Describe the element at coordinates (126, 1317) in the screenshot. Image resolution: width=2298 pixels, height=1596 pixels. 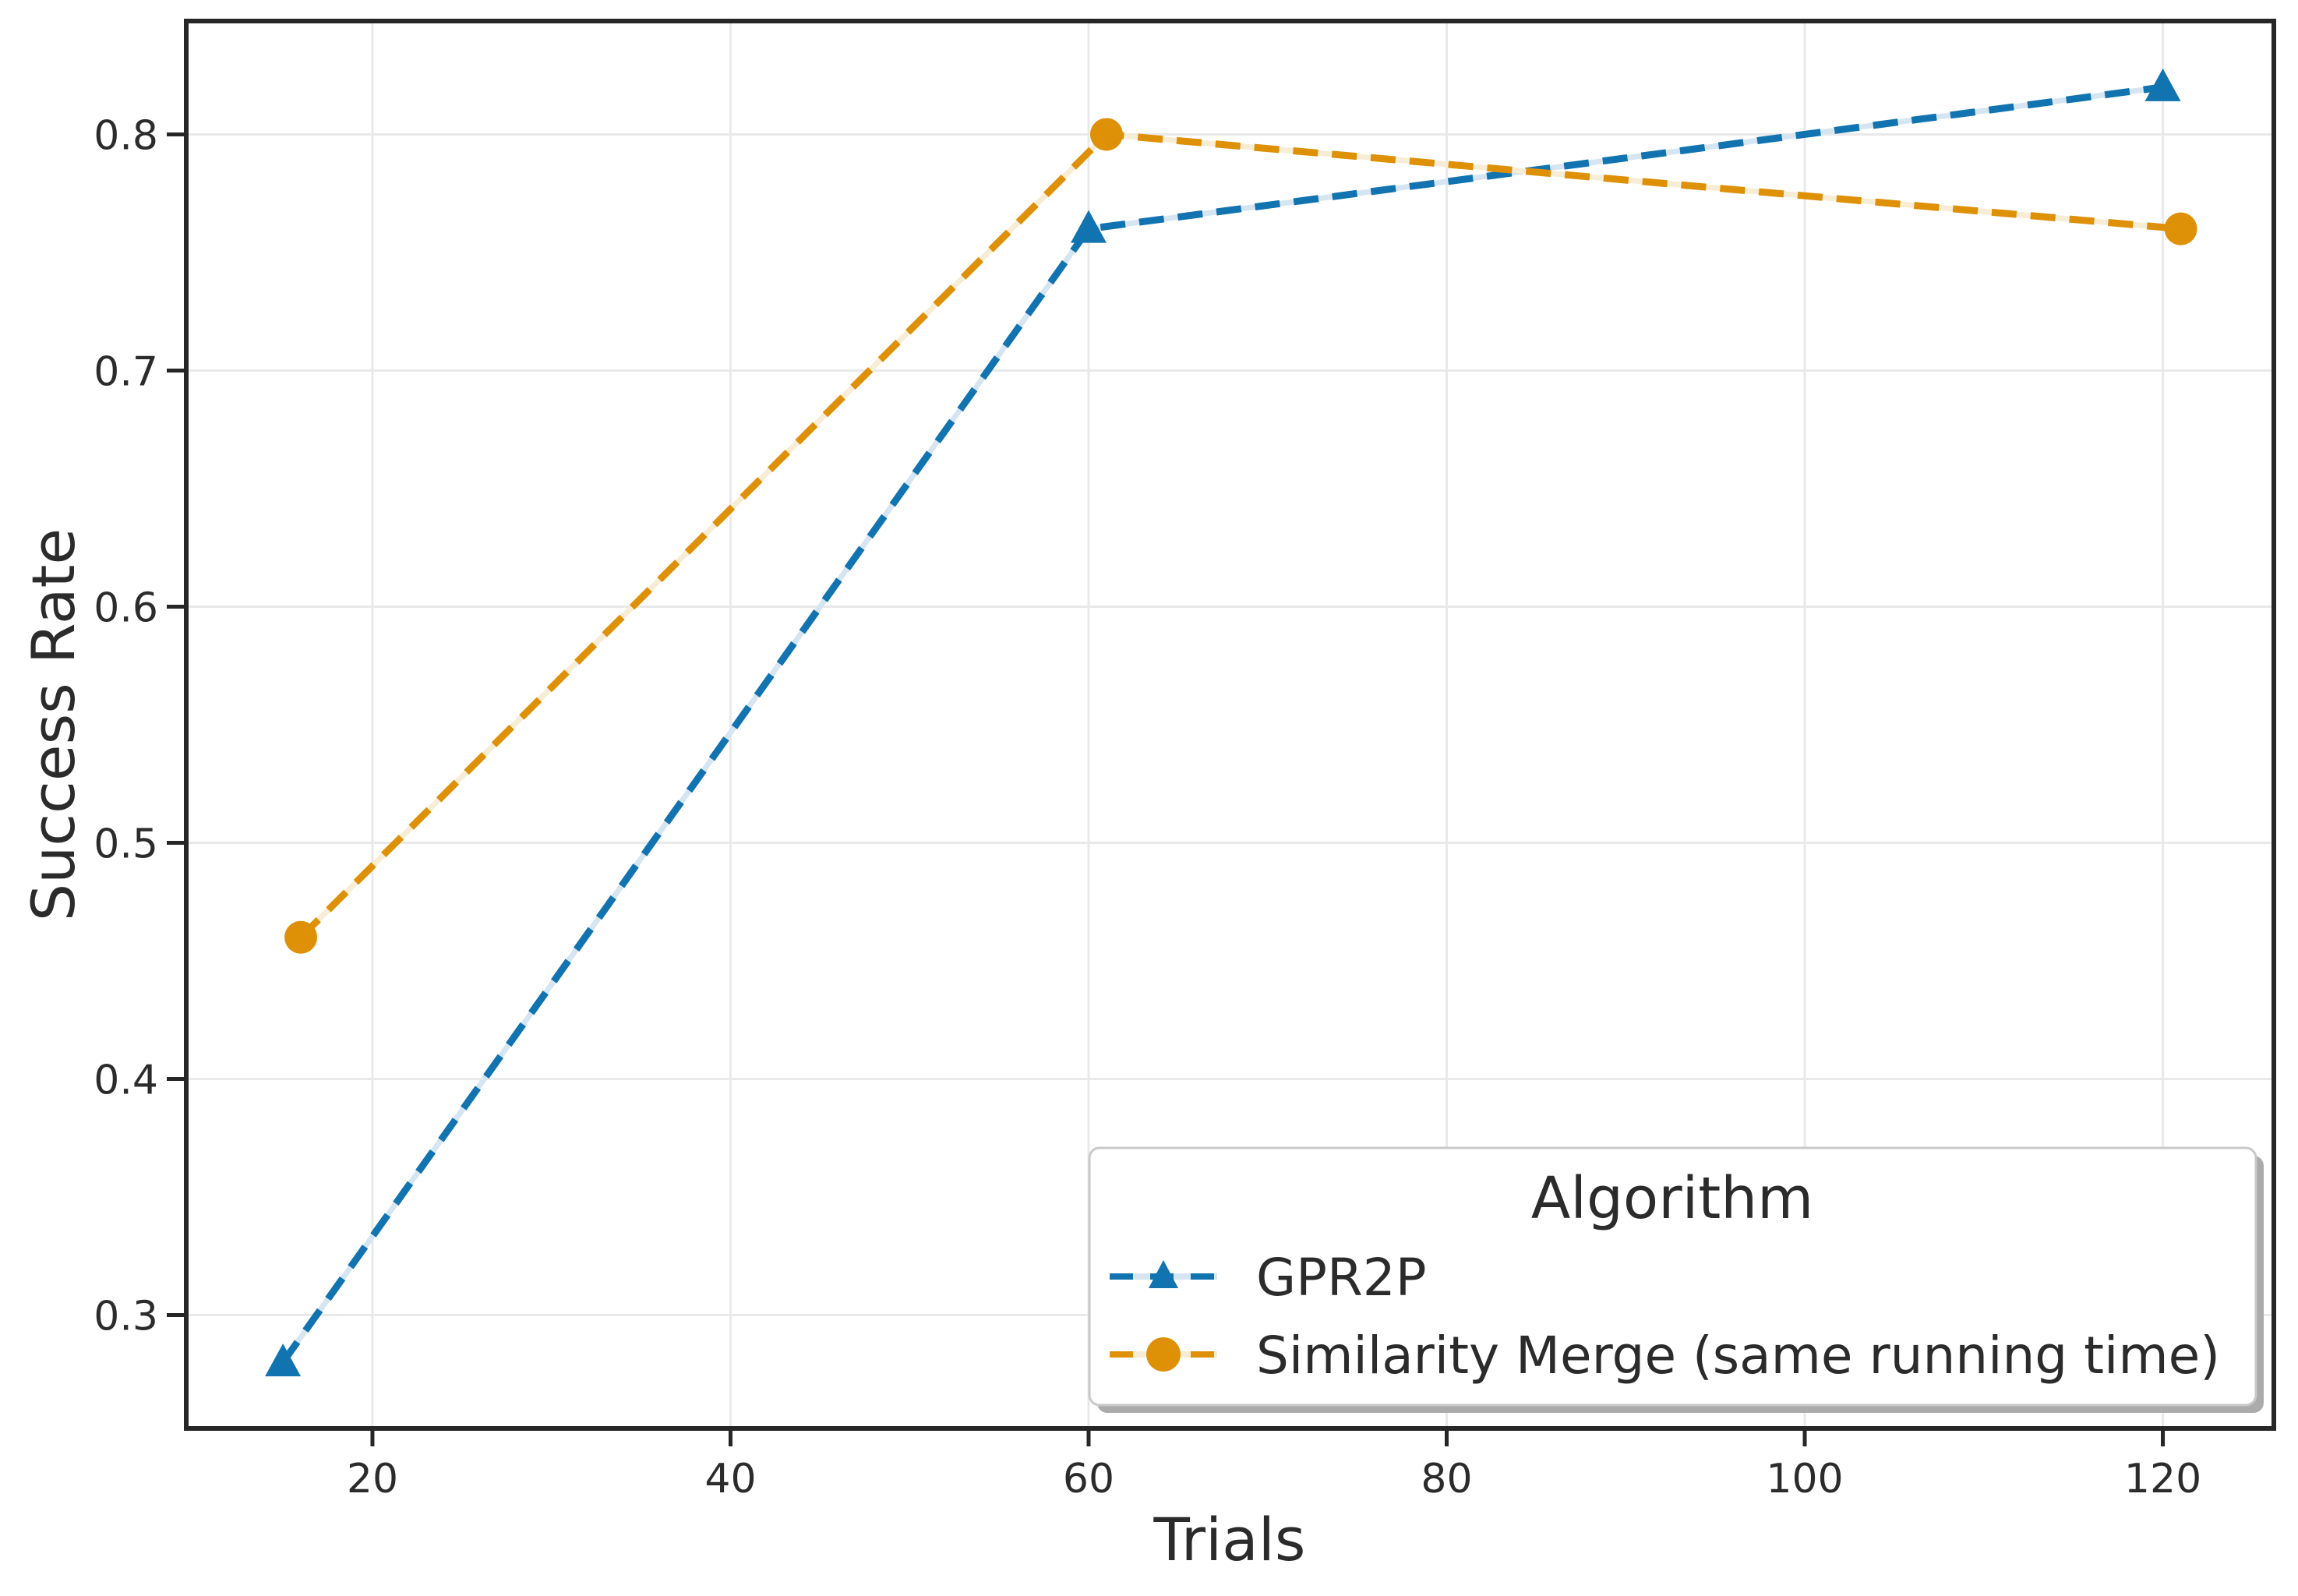
I see `y-tick-label: 0.3` at that location.